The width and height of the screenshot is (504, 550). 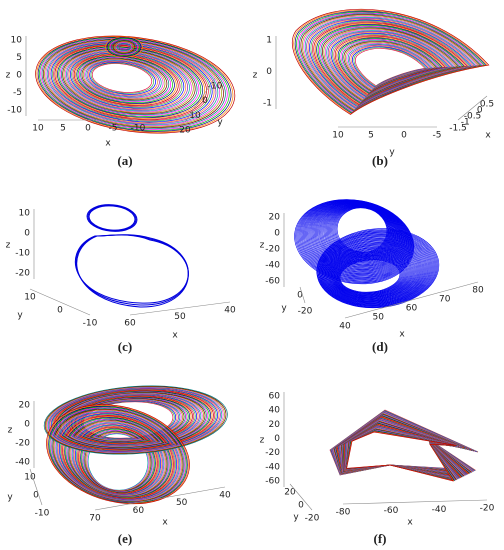 I want to click on caption: (e), so click(x=125, y=538).